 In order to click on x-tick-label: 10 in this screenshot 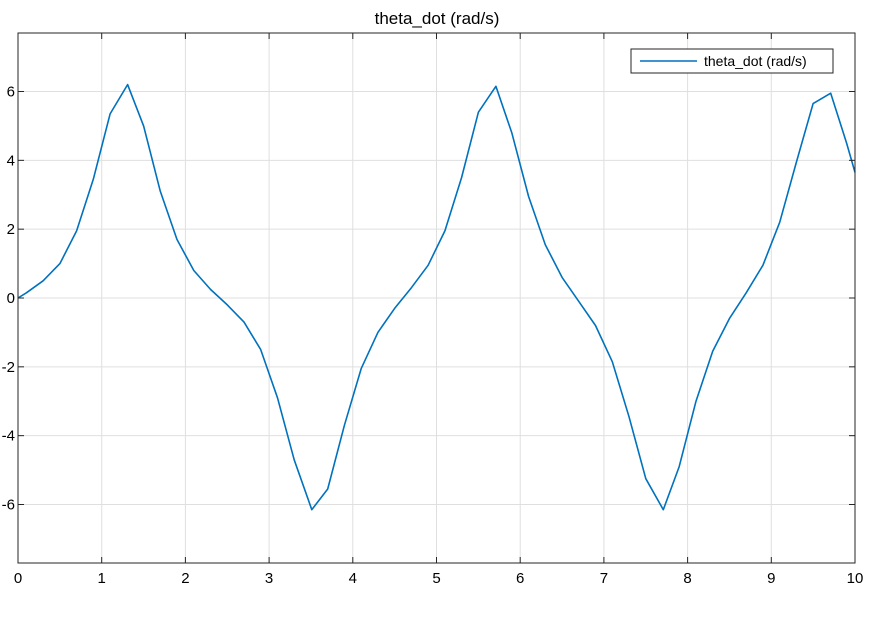, I will do `click(855, 578)`.